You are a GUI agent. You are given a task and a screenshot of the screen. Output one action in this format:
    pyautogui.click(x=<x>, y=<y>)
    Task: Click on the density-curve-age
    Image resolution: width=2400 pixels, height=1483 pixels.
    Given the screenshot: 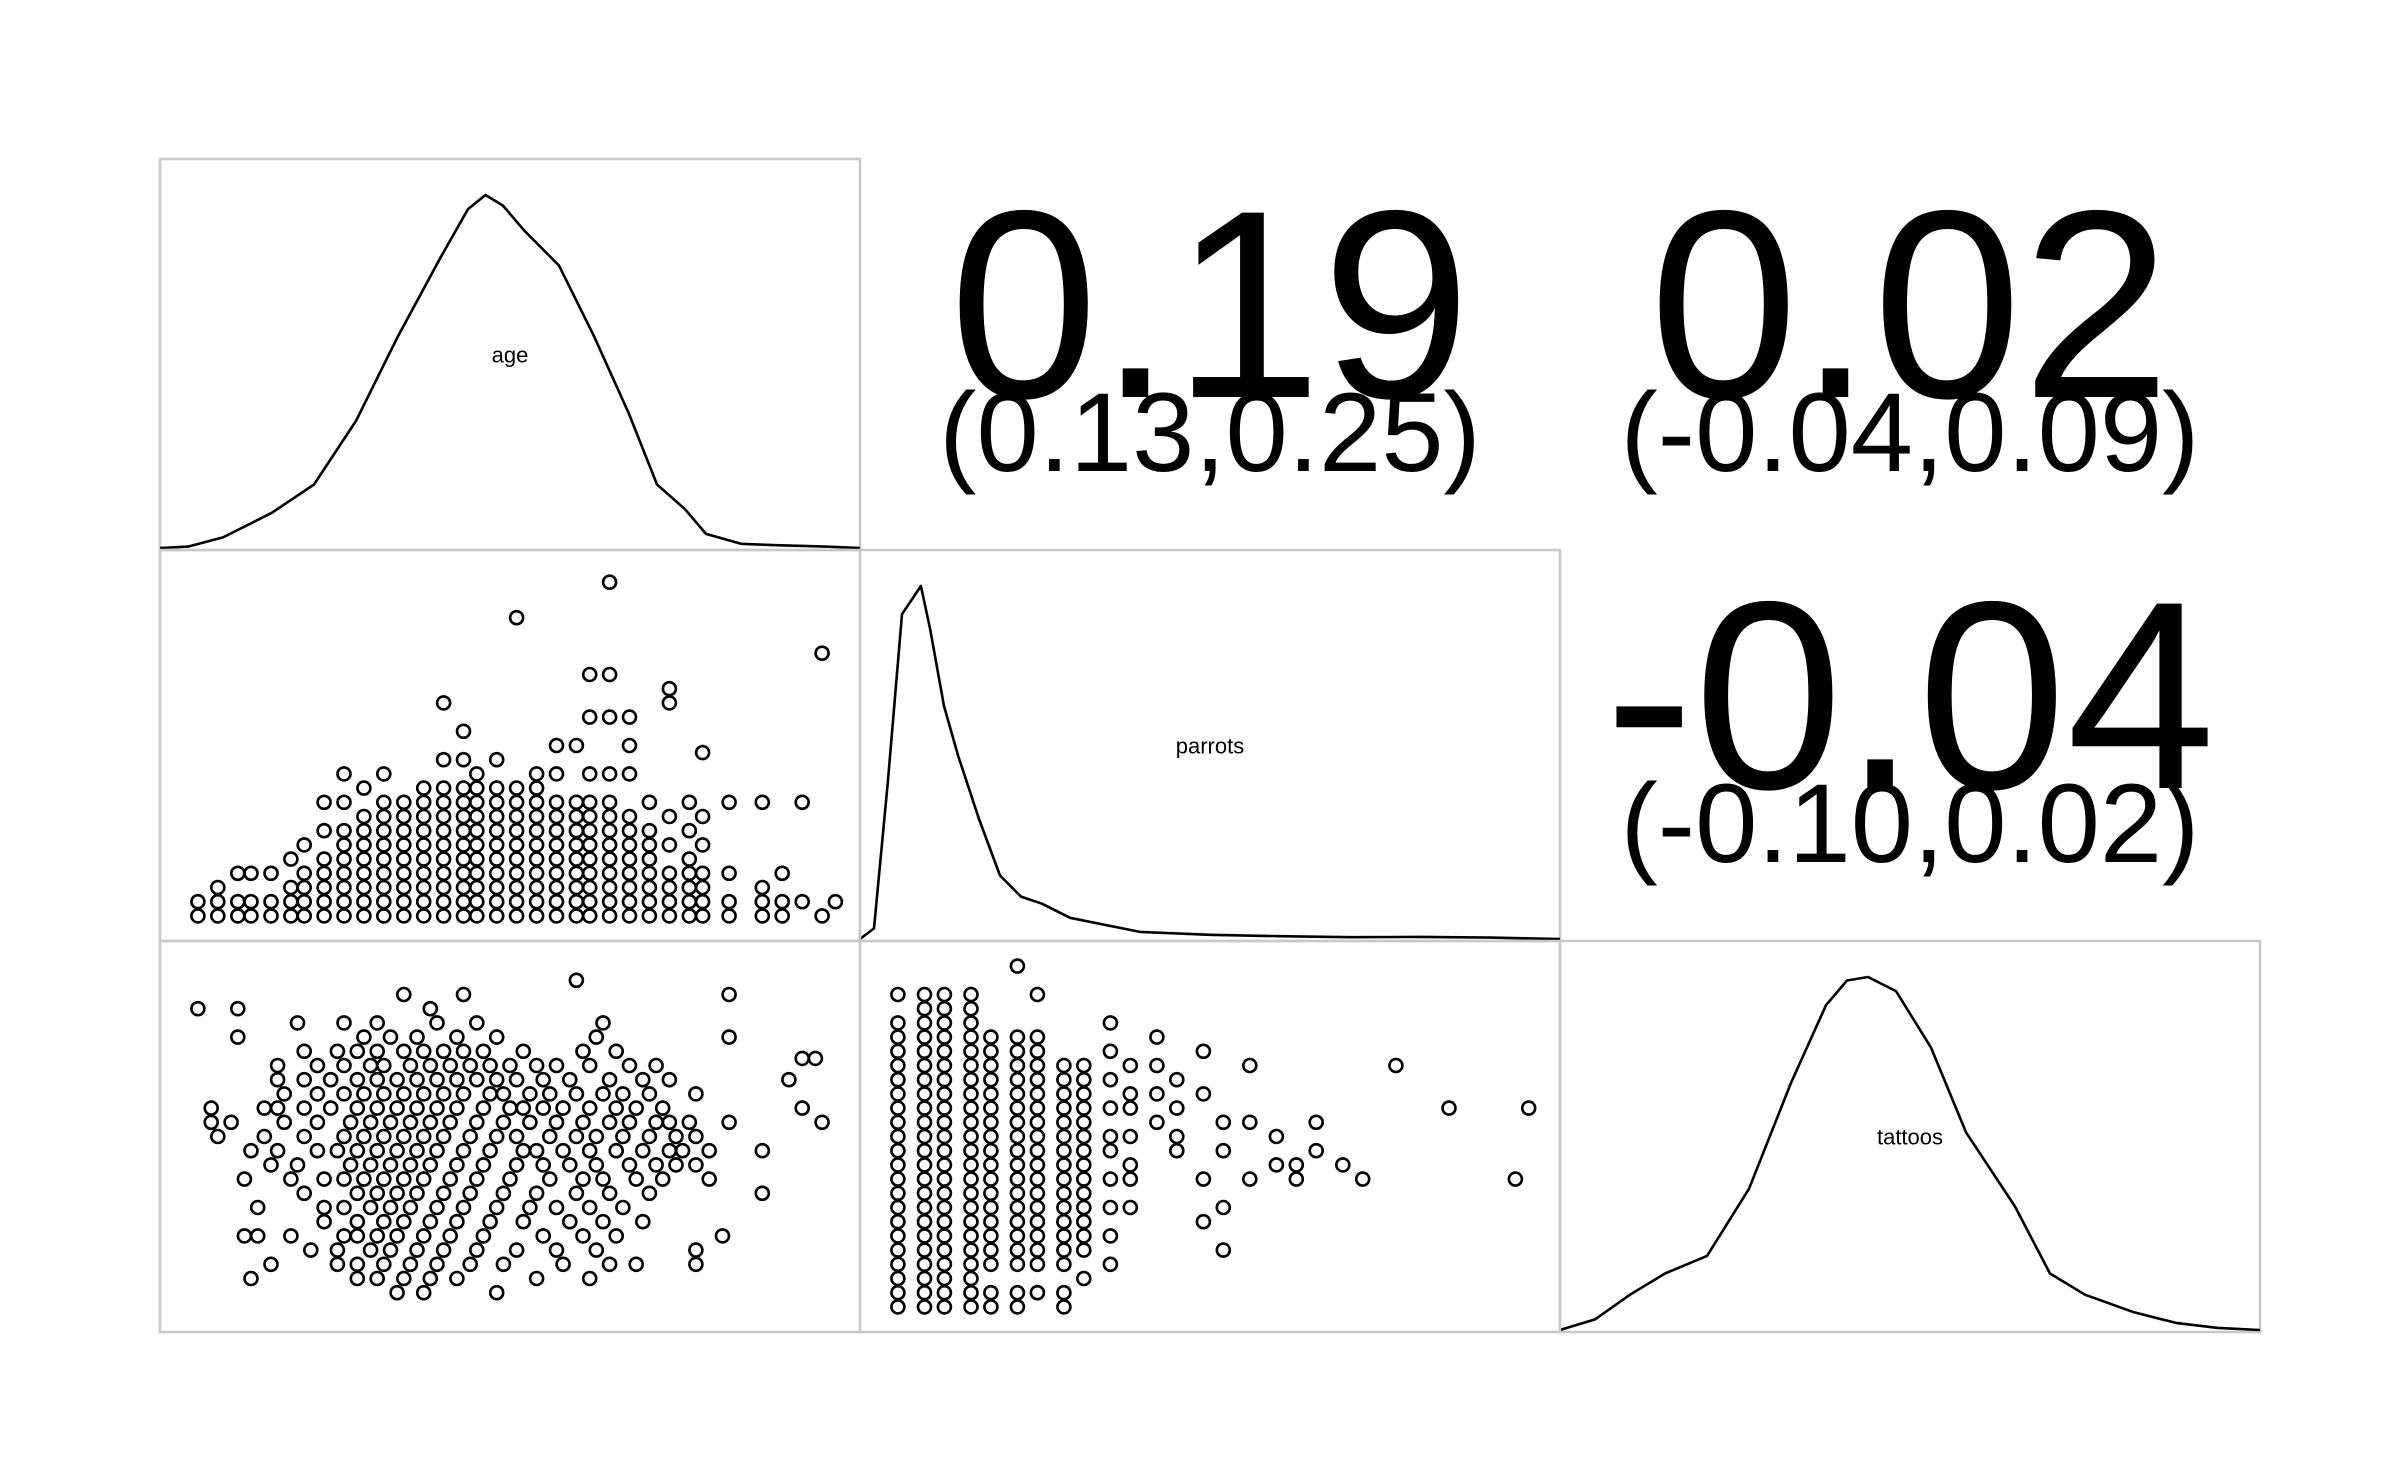 What is the action you would take?
    pyautogui.click(x=510, y=371)
    